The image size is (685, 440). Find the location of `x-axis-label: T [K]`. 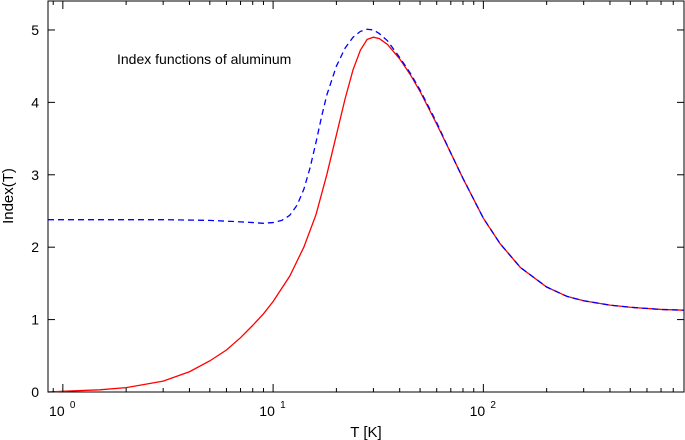

x-axis-label: T [K] is located at coordinates (365, 432).